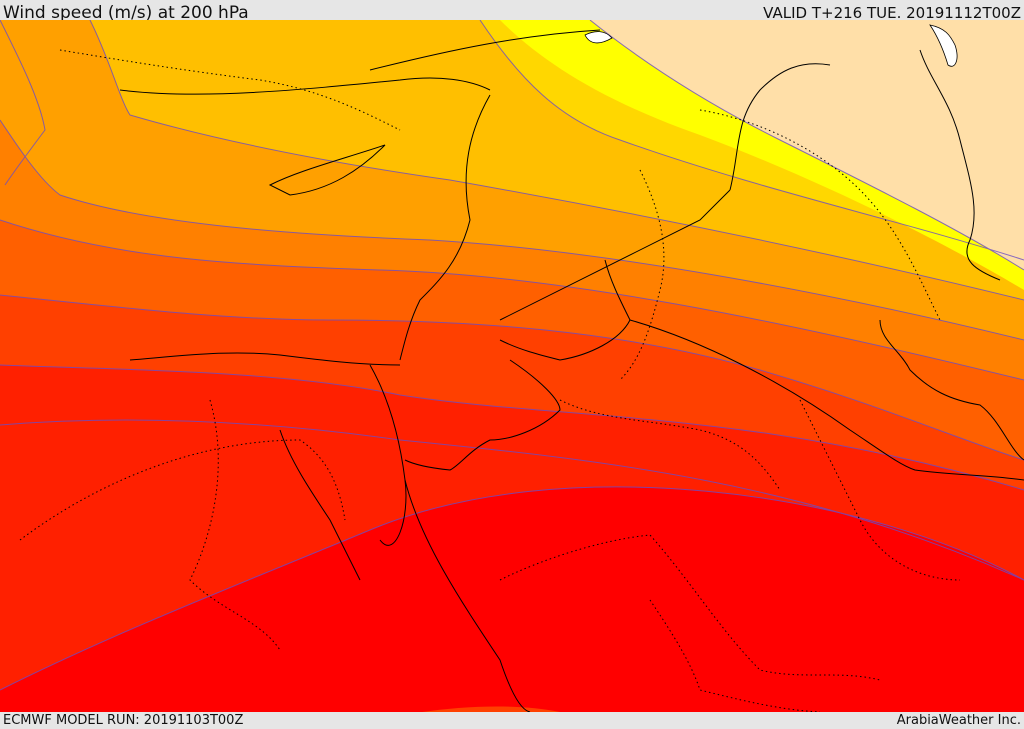 The height and width of the screenshot is (729, 1024). Describe the element at coordinates (892, 13) in the screenshot. I see `valid-time: VALID T+216 TUE. 20191112T00Z` at that location.